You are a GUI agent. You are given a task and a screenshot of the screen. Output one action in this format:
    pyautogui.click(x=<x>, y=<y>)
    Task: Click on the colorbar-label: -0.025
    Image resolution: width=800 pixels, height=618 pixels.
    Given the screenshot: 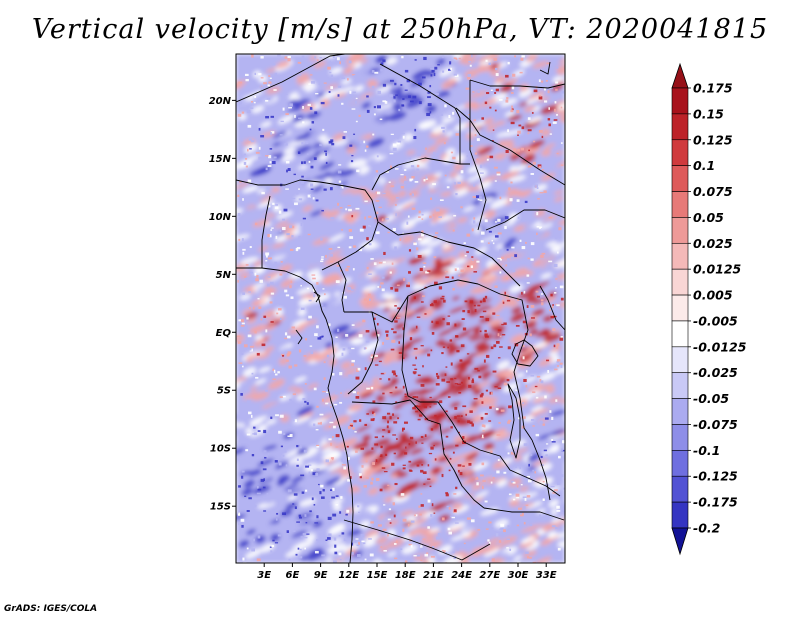 What is the action you would take?
    pyautogui.click(x=715, y=372)
    